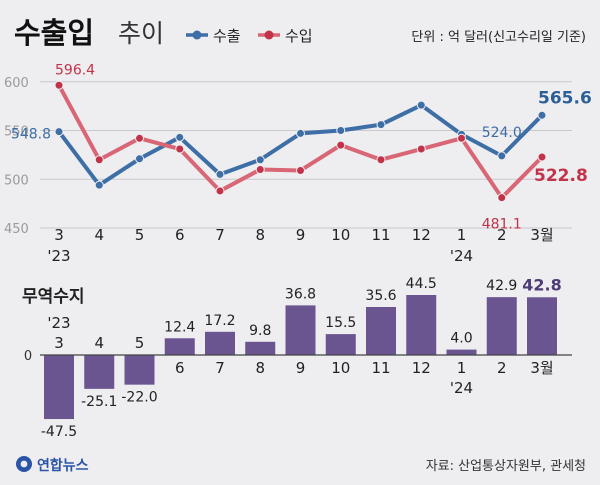 Image resolution: width=600 pixels, height=485 pixels. I want to click on line-value-label: 548.8, so click(31, 135).